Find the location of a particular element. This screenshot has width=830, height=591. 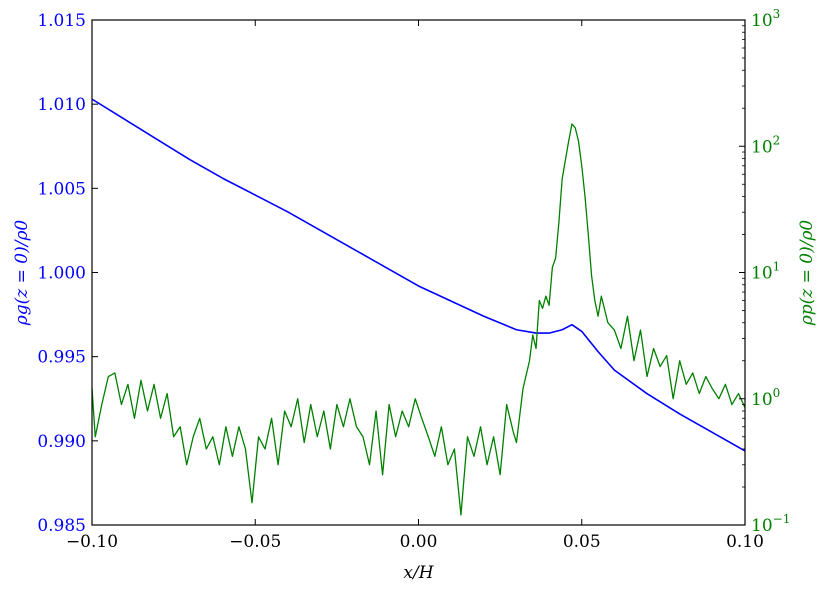

y-right-tick-exponent: 0 is located at coordinates (777, 393).